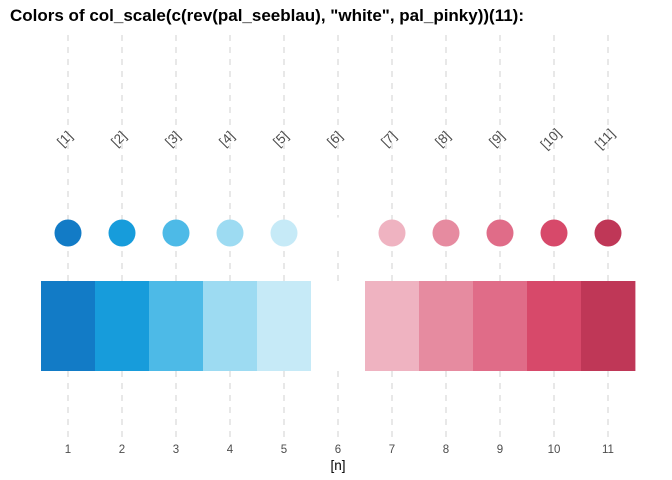  Describe the element at coordinates (280, 138) in the screenshot. I see `index-label-5: [5]` at that location.